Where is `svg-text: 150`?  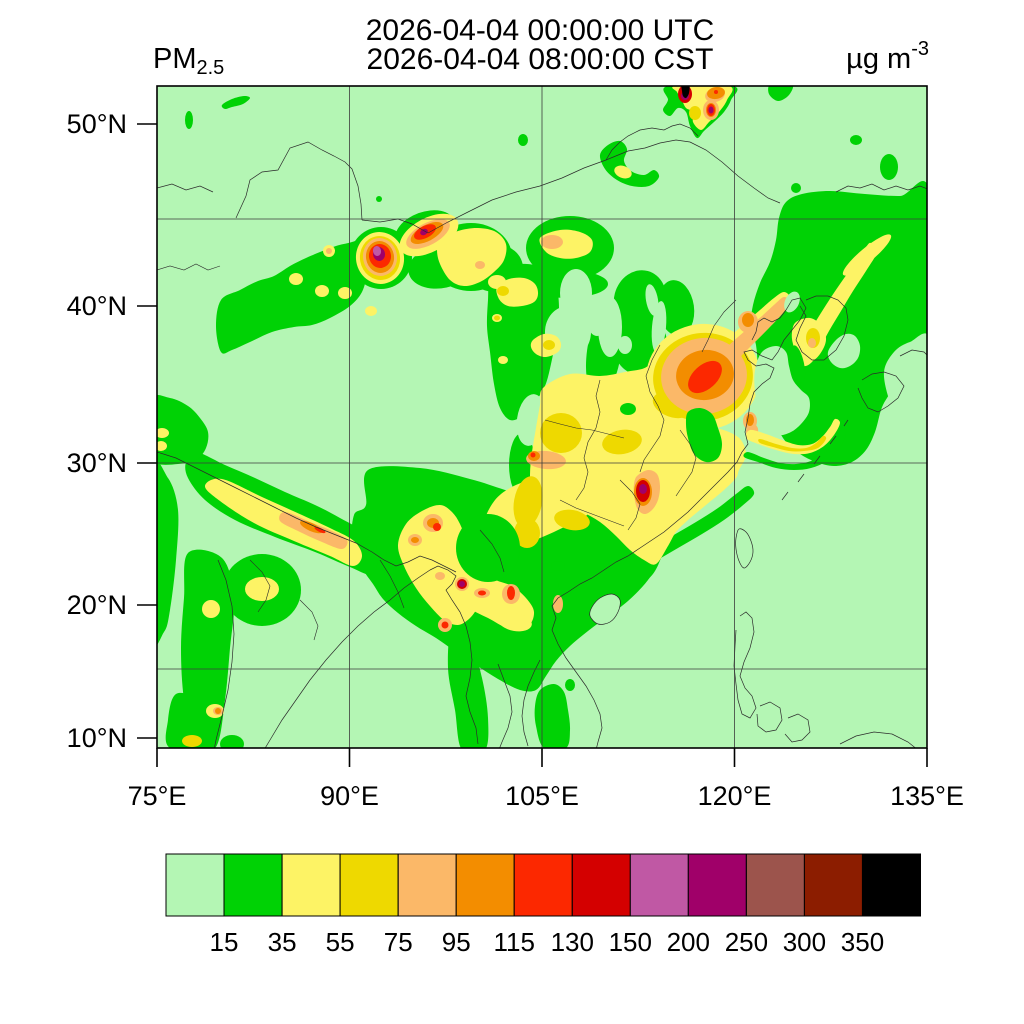 svg-text: 150 is located at coordinates (630, 942).